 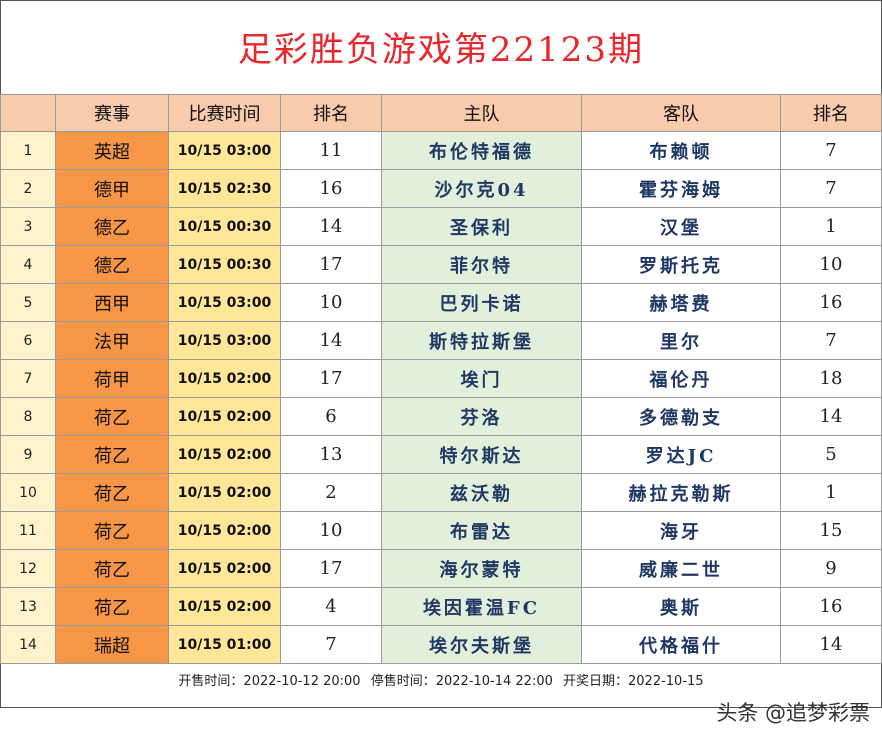 I want to click on away-team-cell: 奥斯, so click(x=681, y=606).